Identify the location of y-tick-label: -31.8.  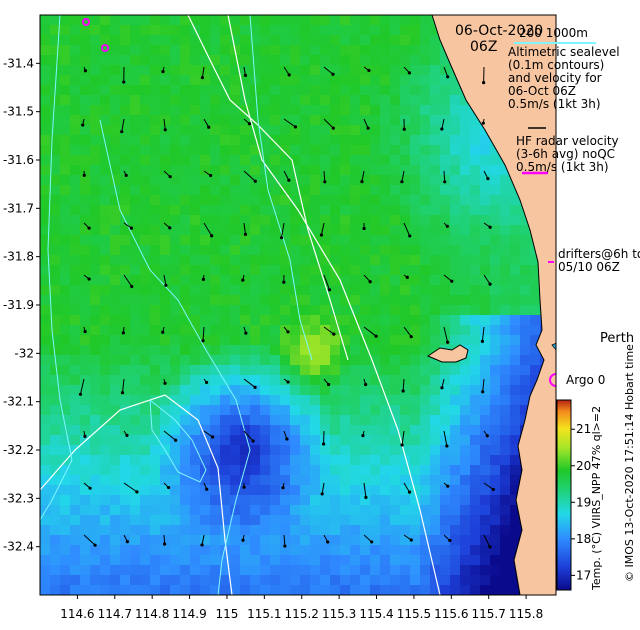
(18, 257).